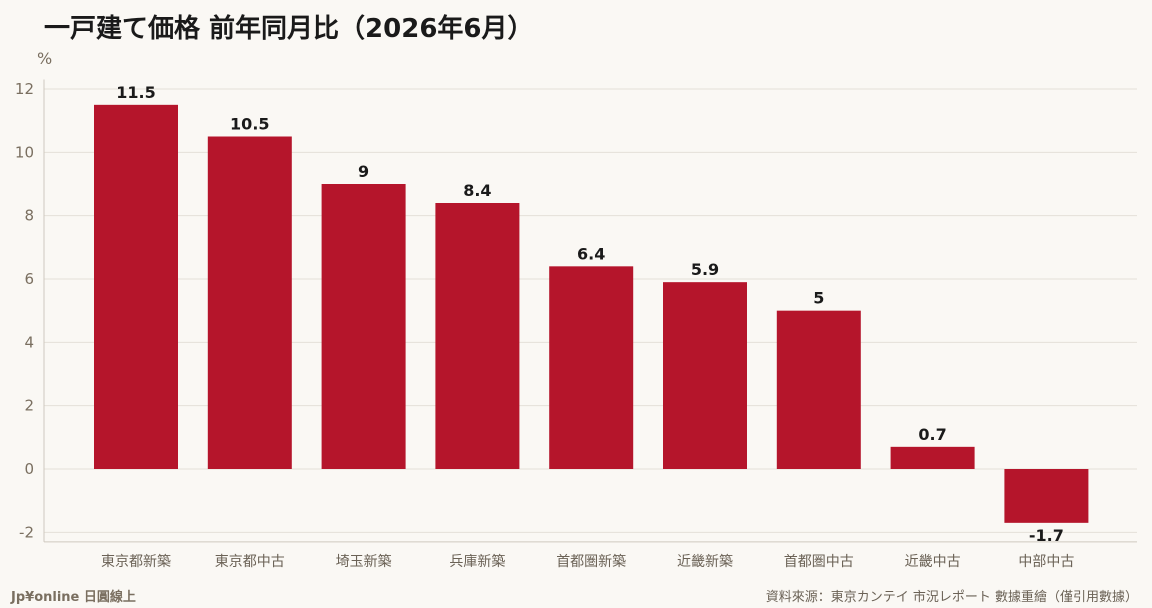 Image resolution: width=1152 pixels, height=608 pixels. What do you see at coordinates (364, 562) in the screenshot?
I see `x-category-label: 埼玉新築` at bounding box center [364, 562].